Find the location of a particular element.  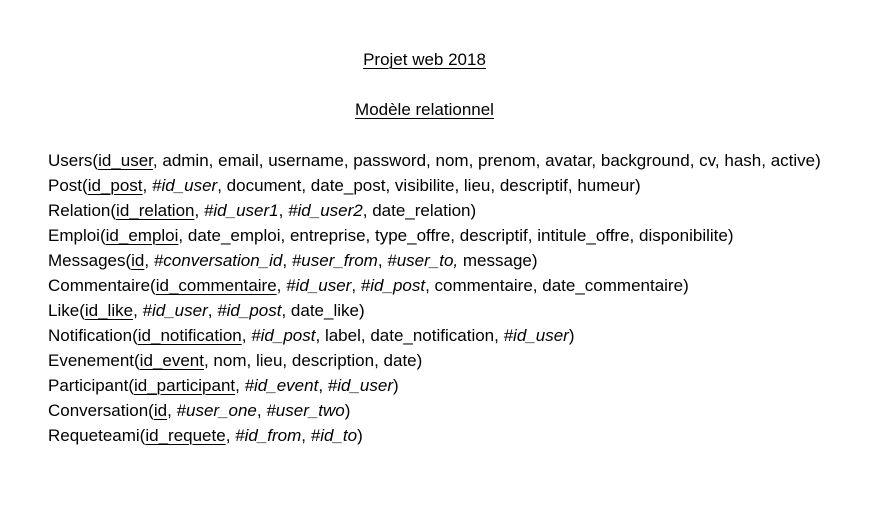

attribute: password is located at coordinates (390, 160).